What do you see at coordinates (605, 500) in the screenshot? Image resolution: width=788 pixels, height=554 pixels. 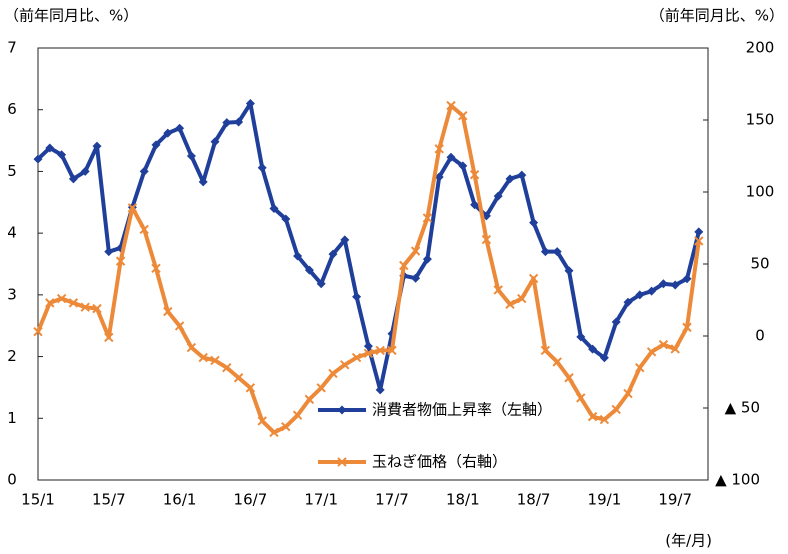 I see `x-tick-label: 19/1` at bounding box center [605, 500].